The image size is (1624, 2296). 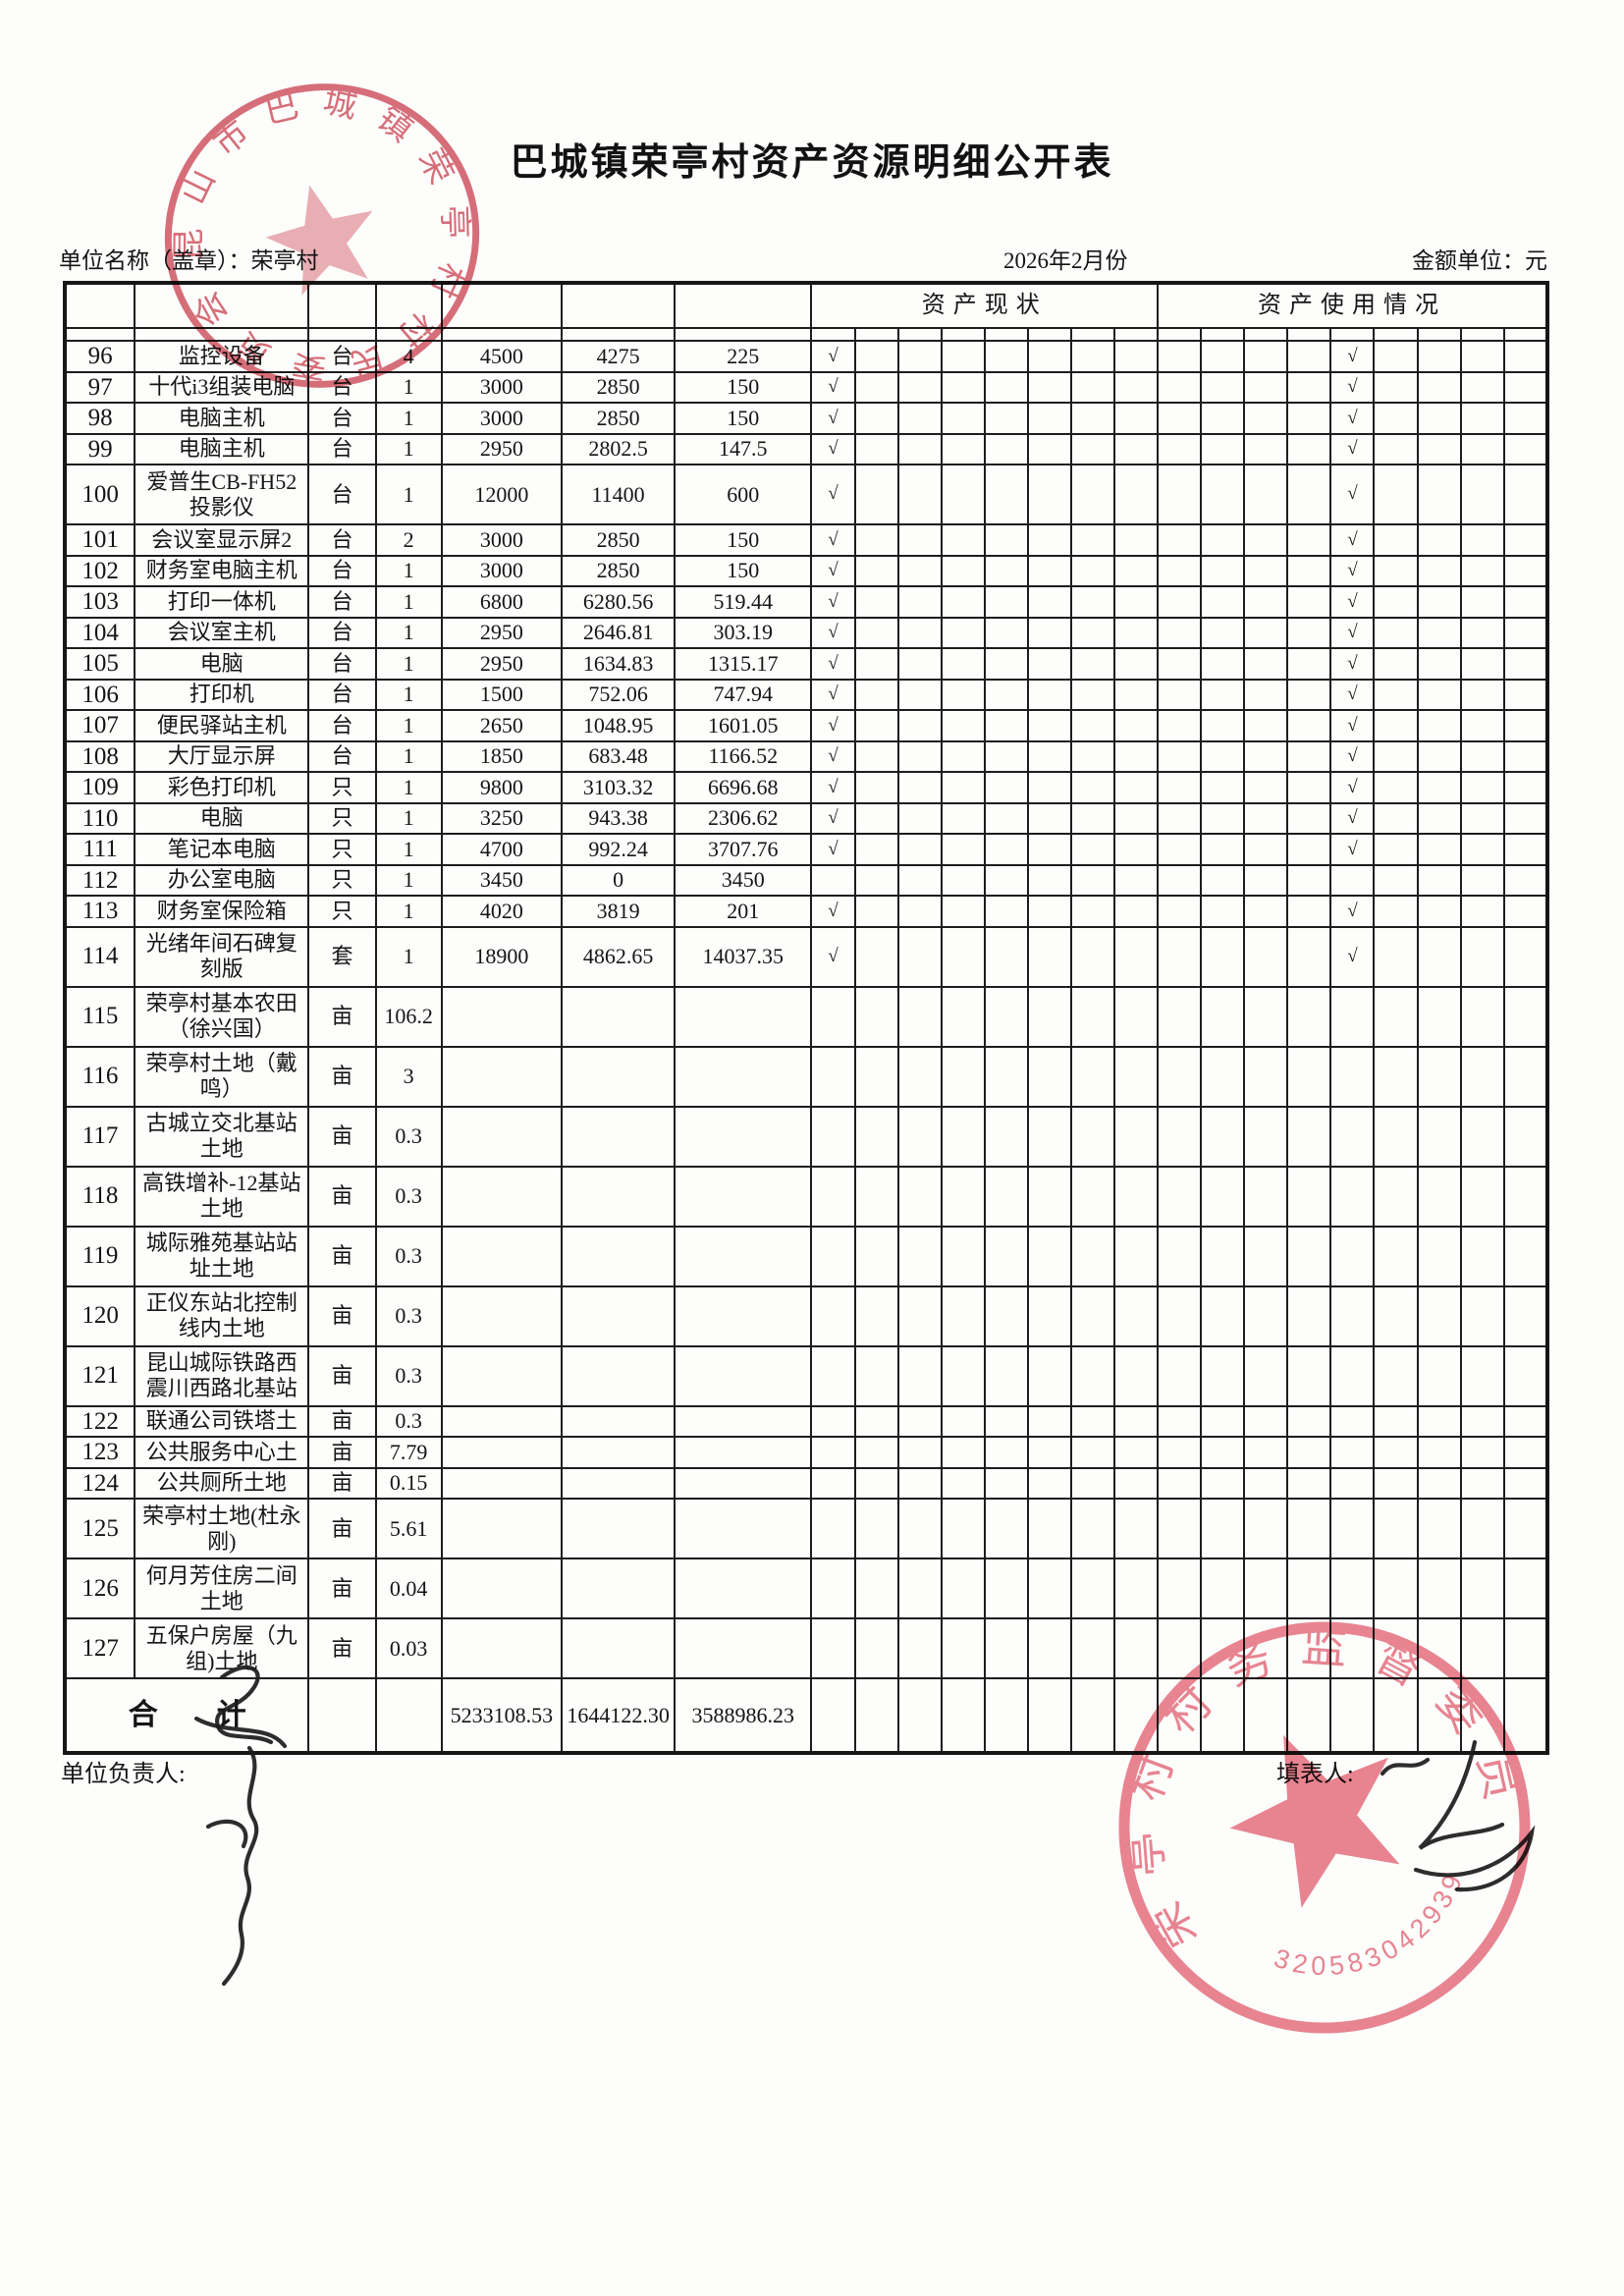 I want to click on status-cell: √, so click(x=833, y=632).